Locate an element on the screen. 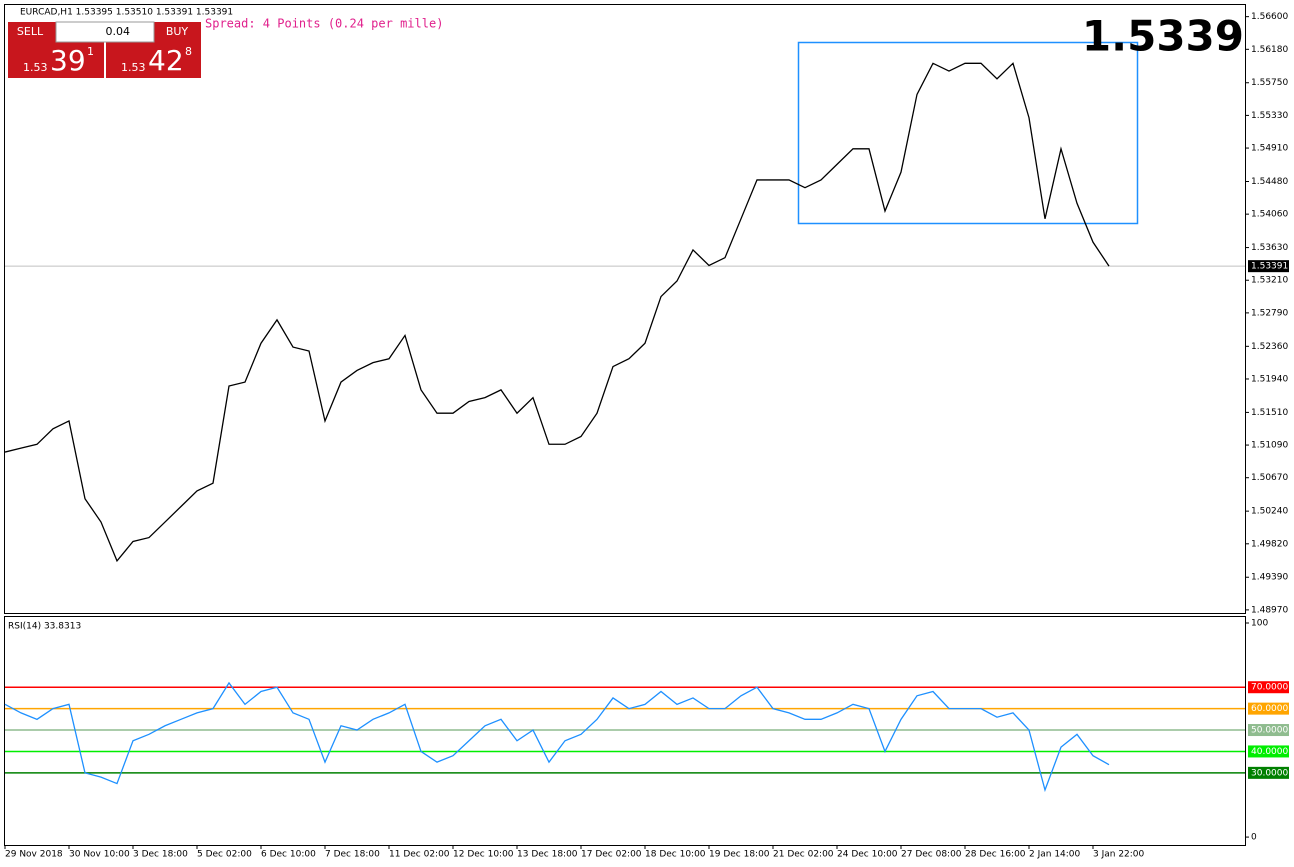 This screenshot has height=867, width=1294. y-tick-label: 1.52790 is located at coordinates (1269, 313).